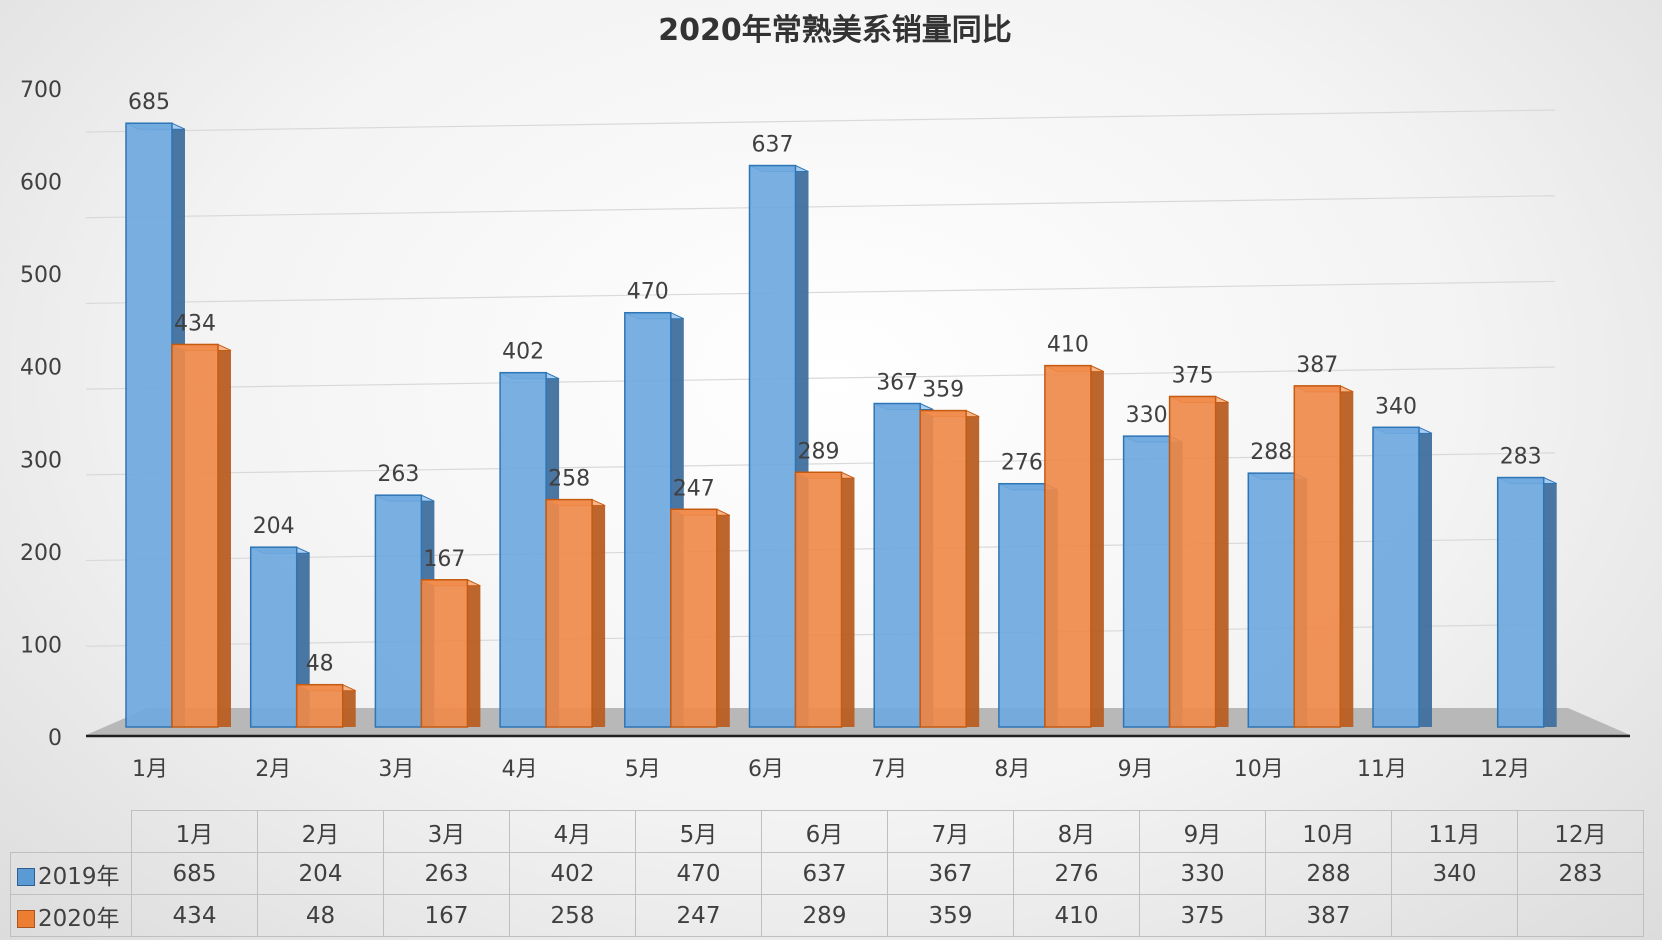 The width and height of the screenshot is (1662, 940). What do you see at coordinates (41, 553) in the screenshot?
I see `y-tick-label: 200` at bounding box center [41, 553].